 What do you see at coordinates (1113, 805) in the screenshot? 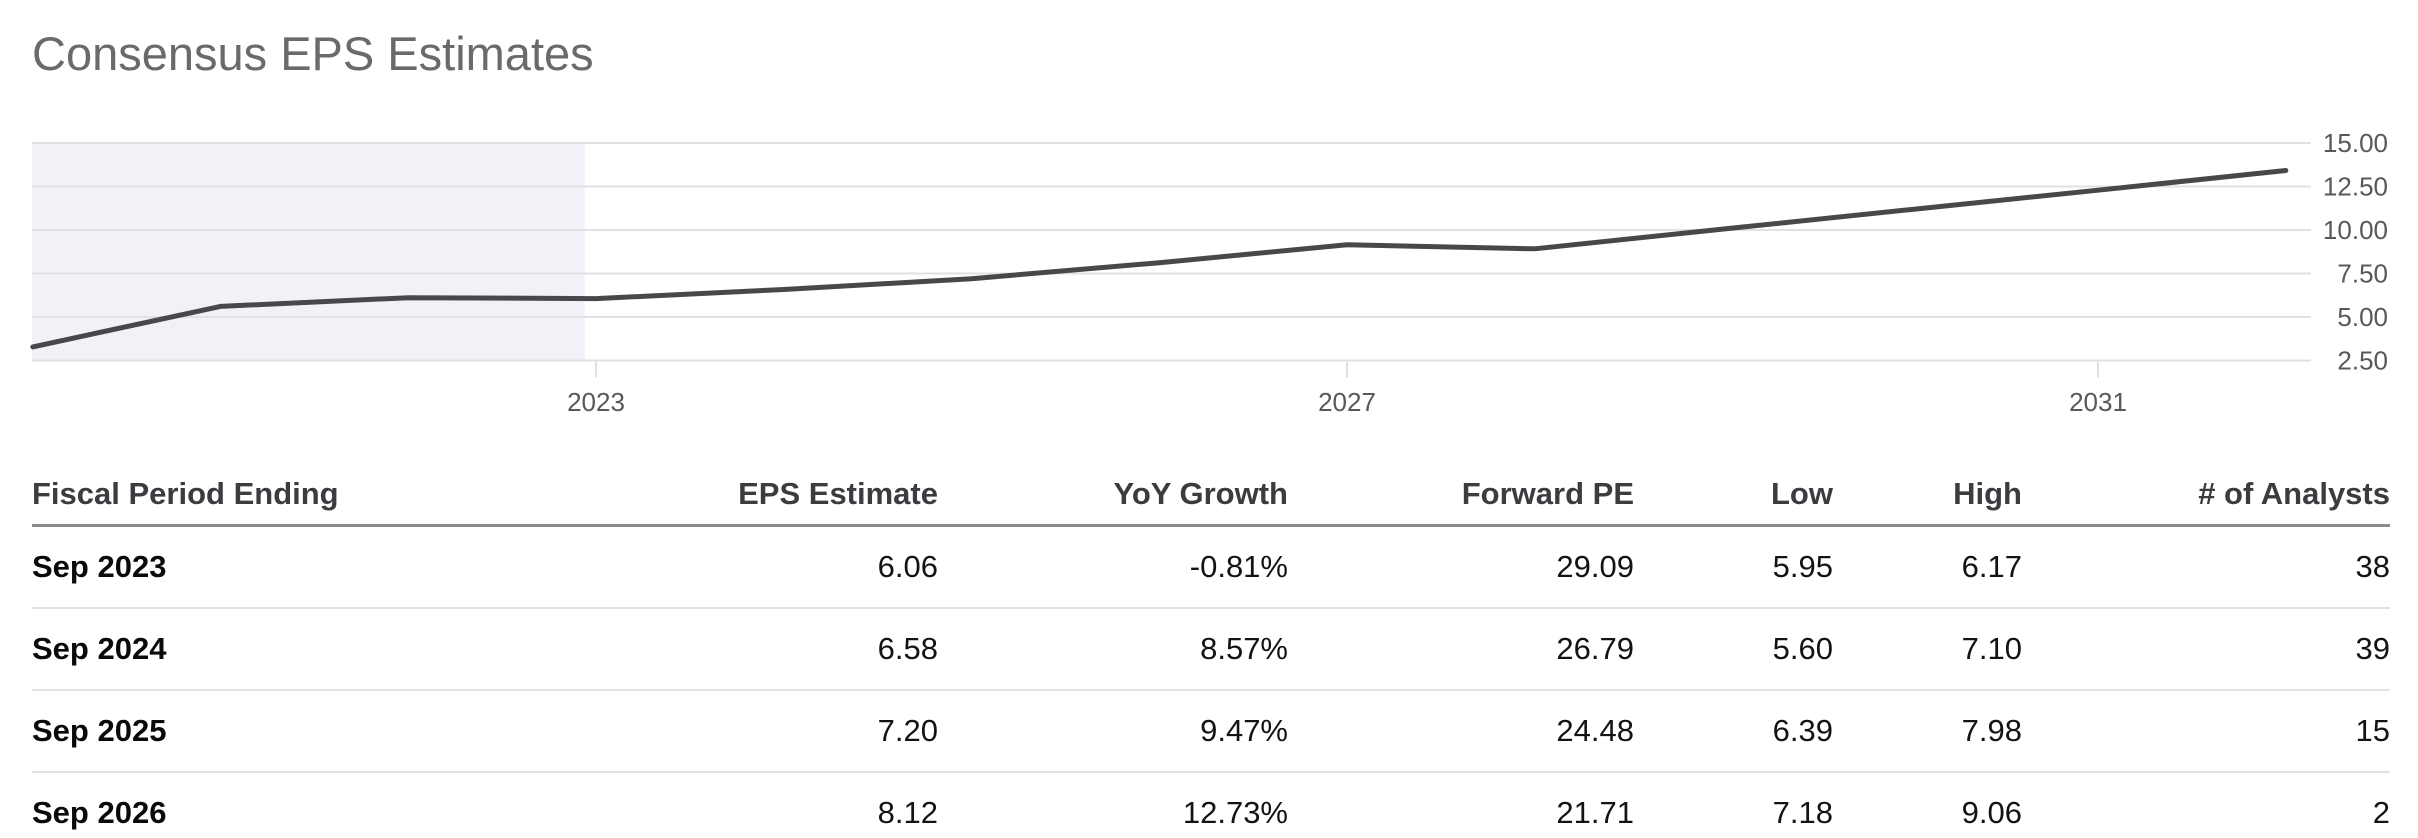
I see `cell-yoy: 12.73%` at bounding box center [1113, 805].